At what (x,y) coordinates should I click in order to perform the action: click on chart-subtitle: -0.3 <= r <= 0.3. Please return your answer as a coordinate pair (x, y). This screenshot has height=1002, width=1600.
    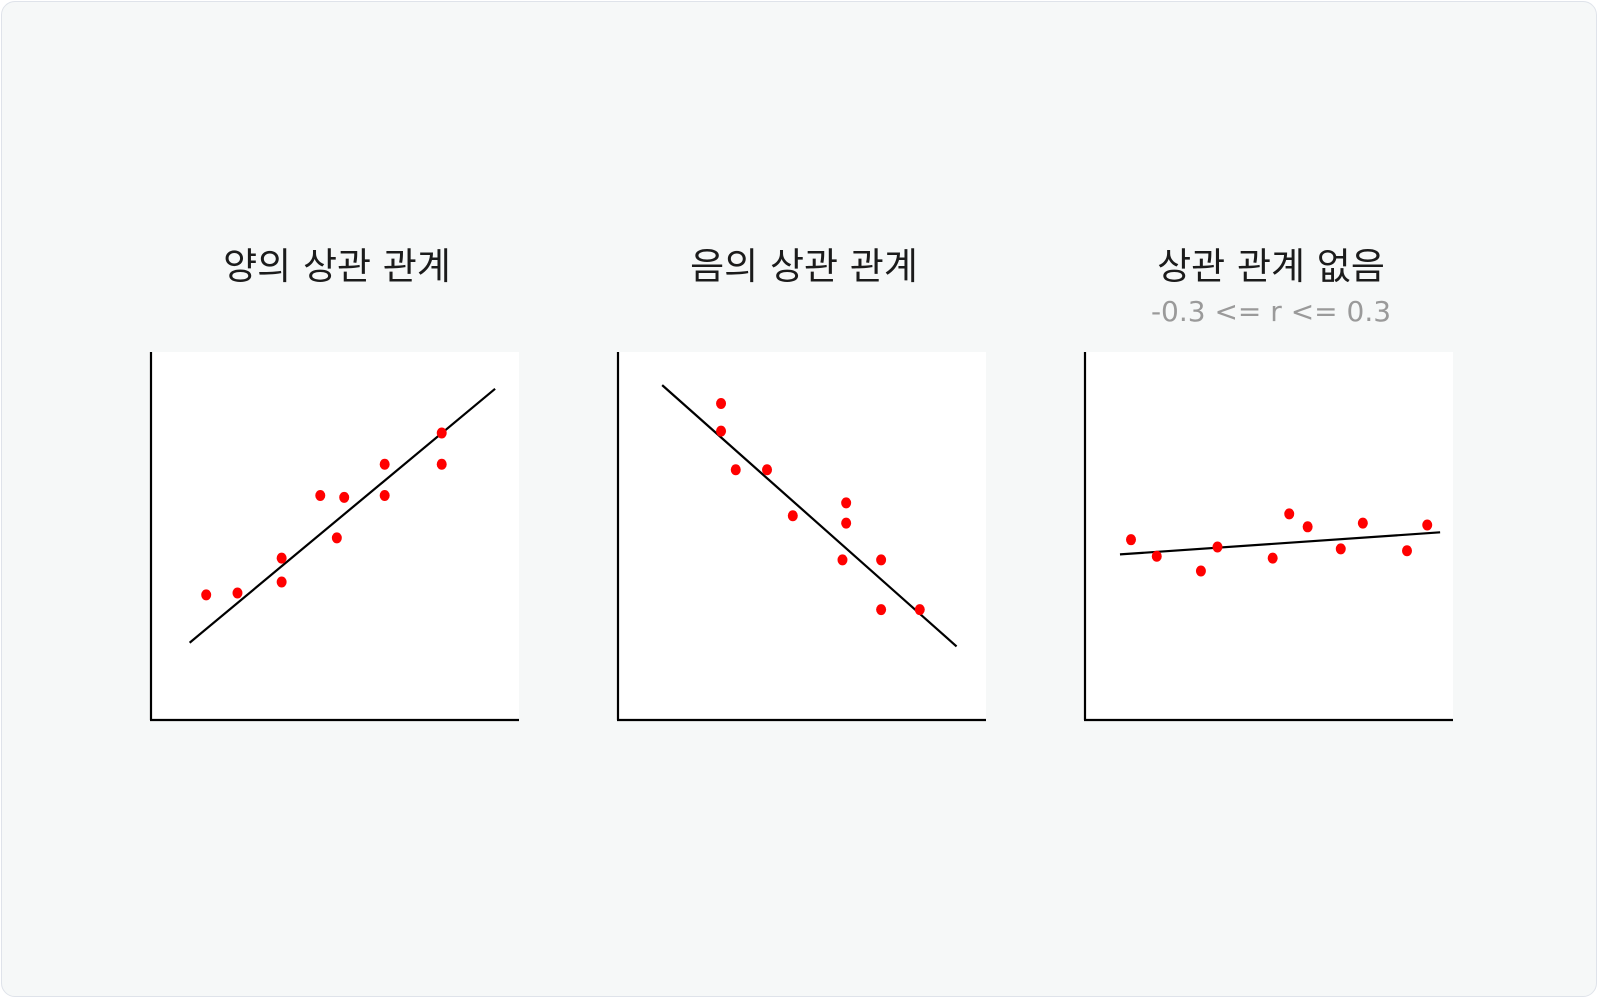
    Looking at the image, I should click on (1271, 311).